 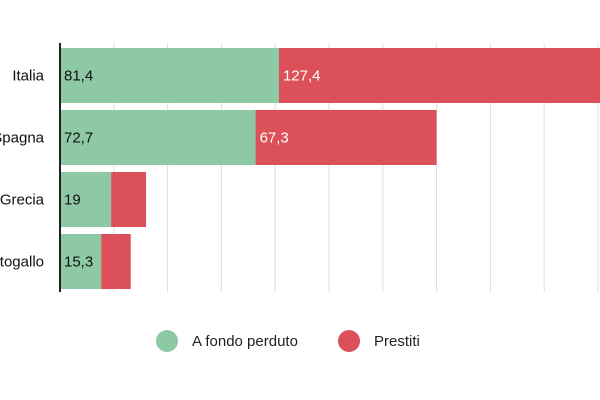 What do you see at coordinates (169, 75) in the screenshot?
I see `bar-a-fondo-perduto-italia` at bounding box center [169, 75].